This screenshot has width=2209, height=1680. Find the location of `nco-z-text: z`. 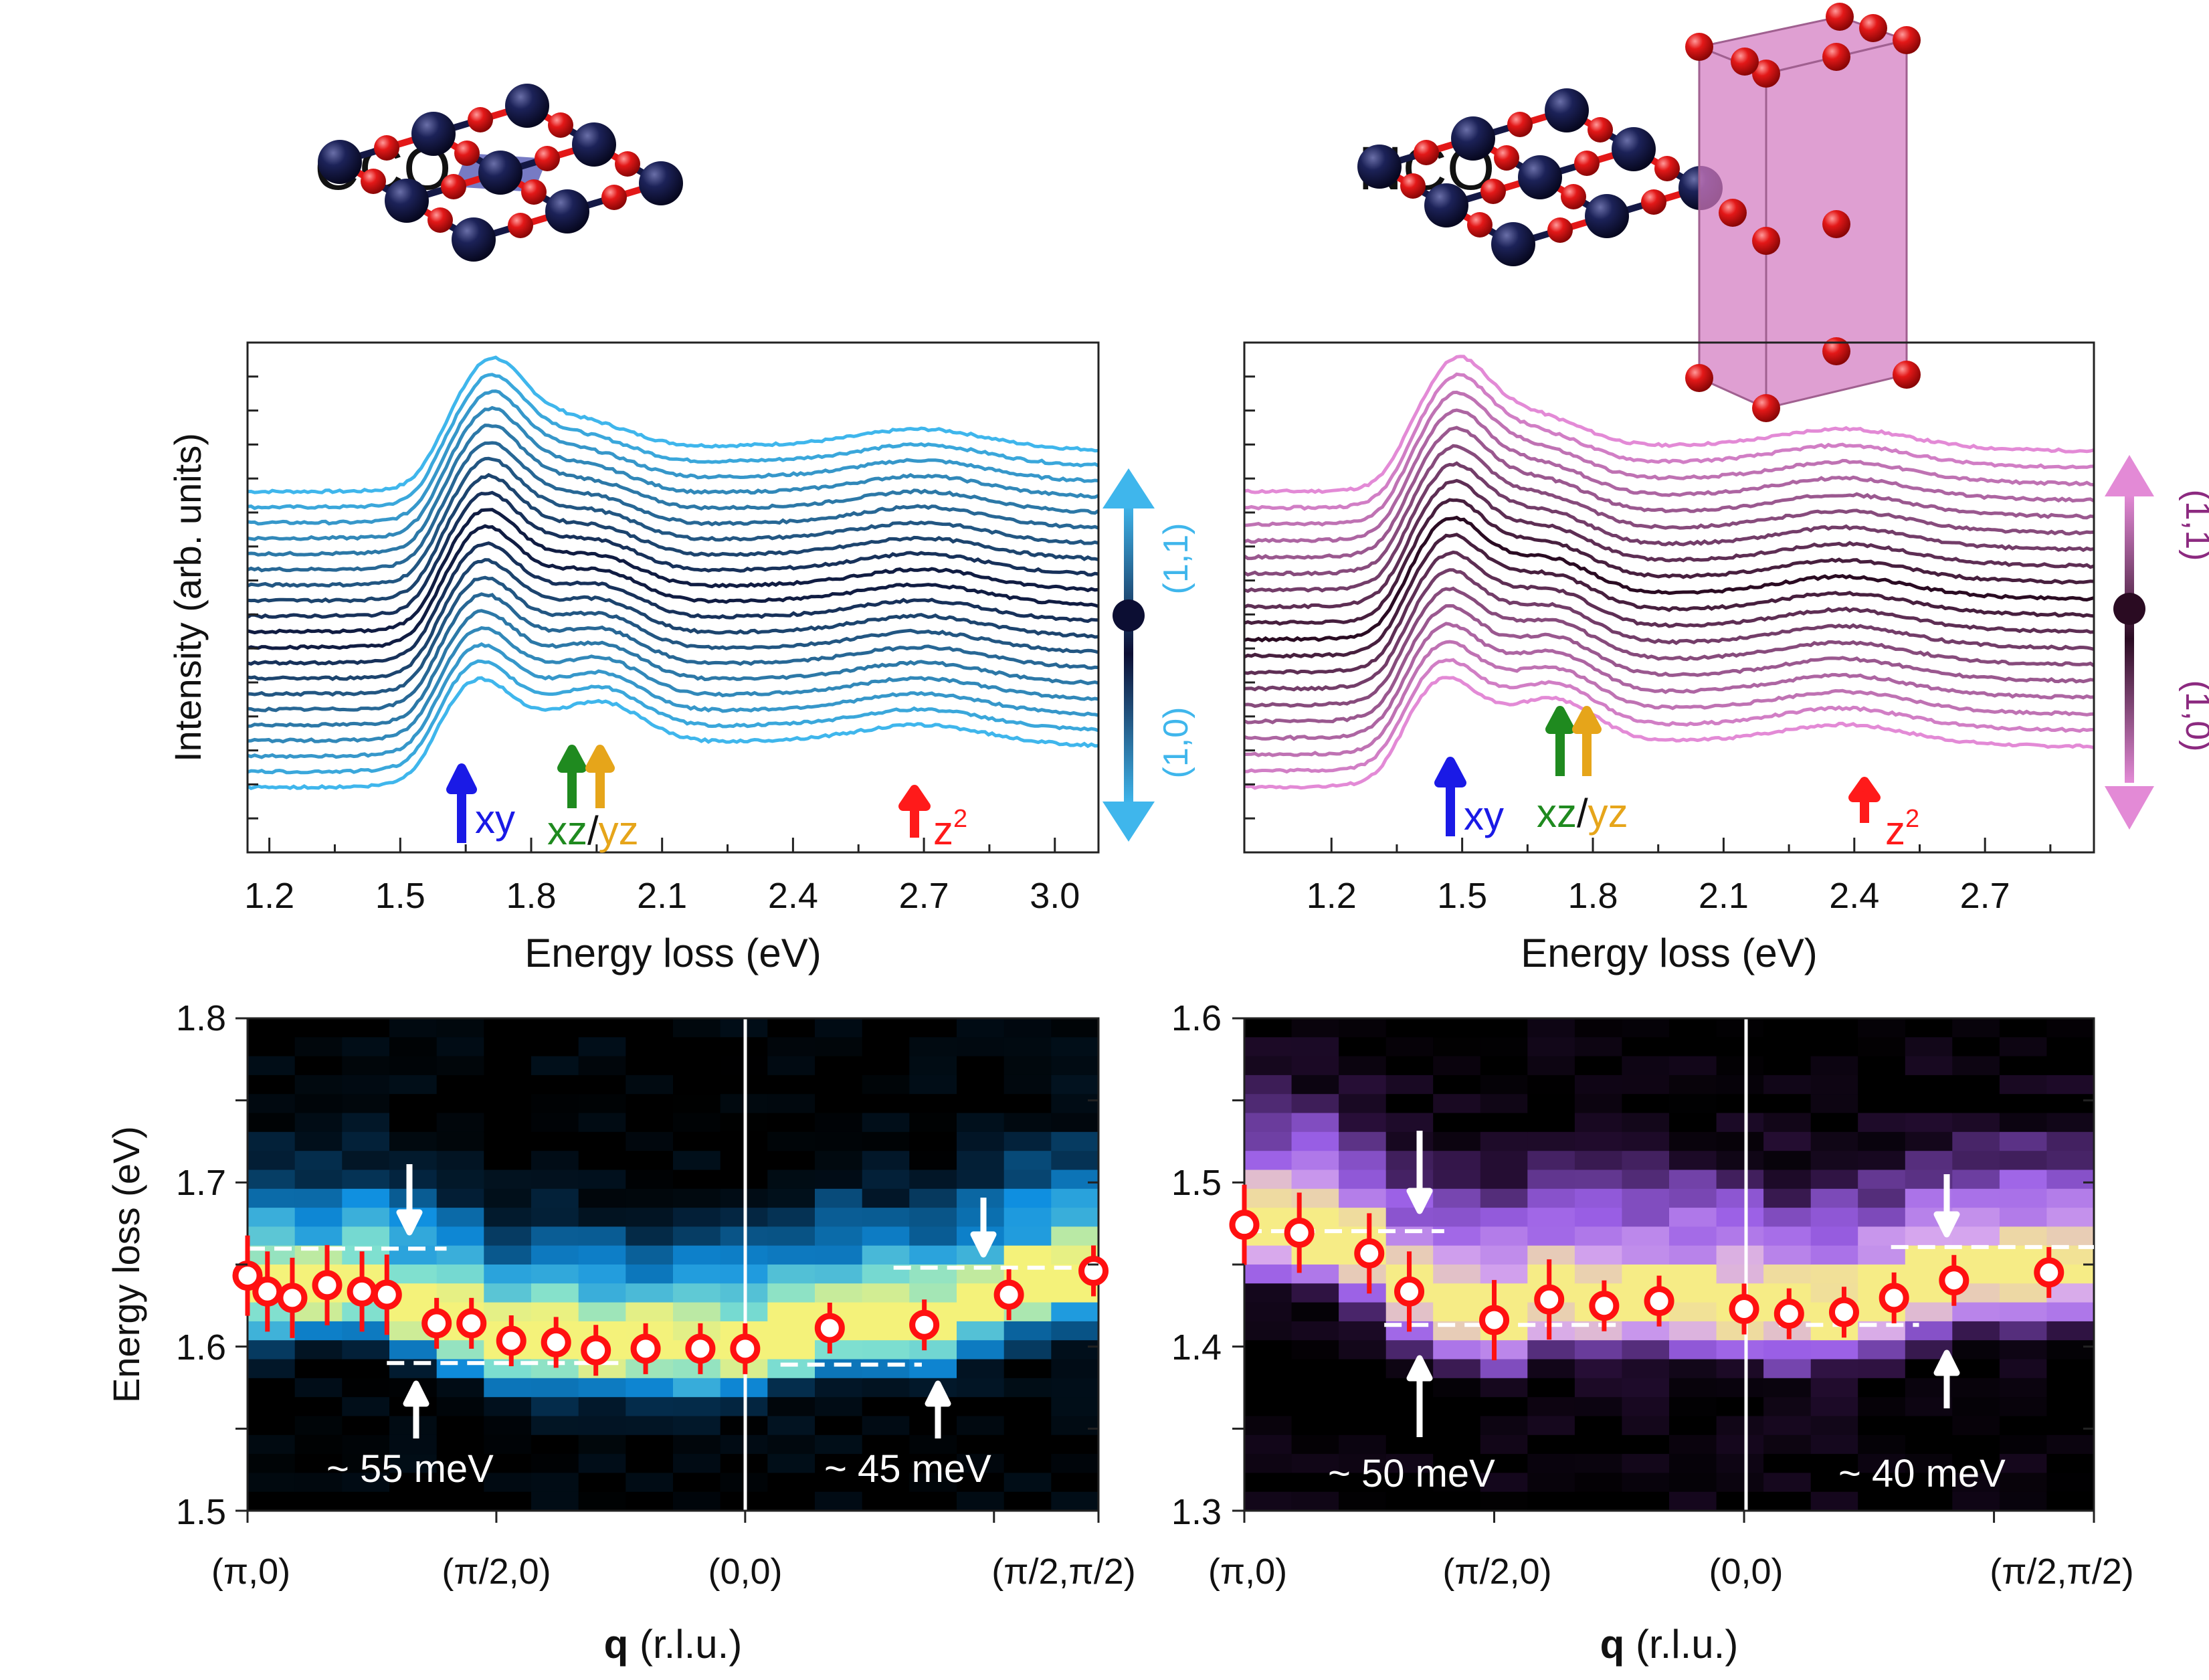

nco-z-text: z is located at coordinates (1895, 830).